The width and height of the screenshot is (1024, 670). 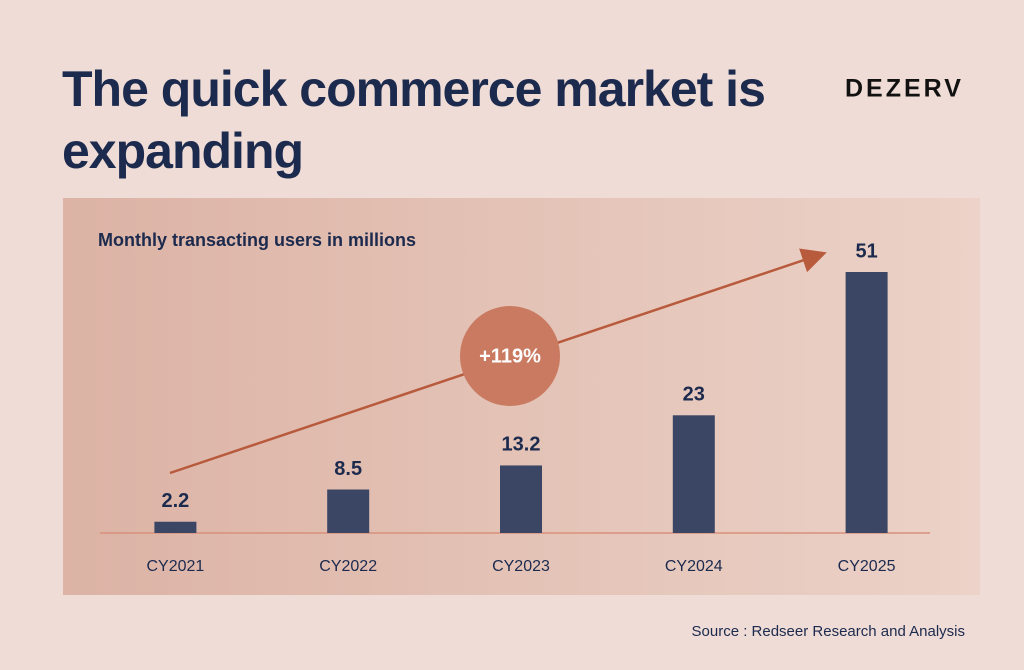 What do you see at coordinates (694, 395) in the screenshot?
I see `data-label: 23` at bounding box center [694, 395].